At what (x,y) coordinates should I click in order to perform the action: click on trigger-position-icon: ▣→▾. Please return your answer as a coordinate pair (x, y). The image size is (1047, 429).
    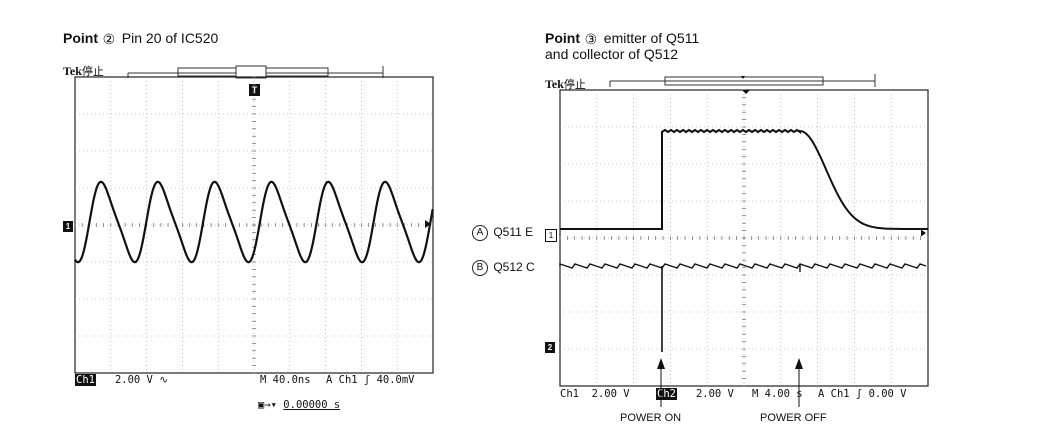
    Looking at the image, I should click on (267, 405).